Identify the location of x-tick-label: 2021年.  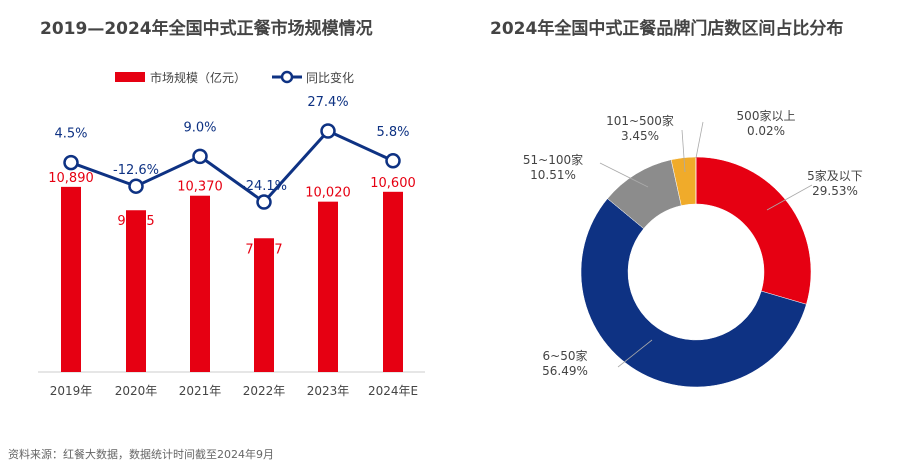
(200, 391).